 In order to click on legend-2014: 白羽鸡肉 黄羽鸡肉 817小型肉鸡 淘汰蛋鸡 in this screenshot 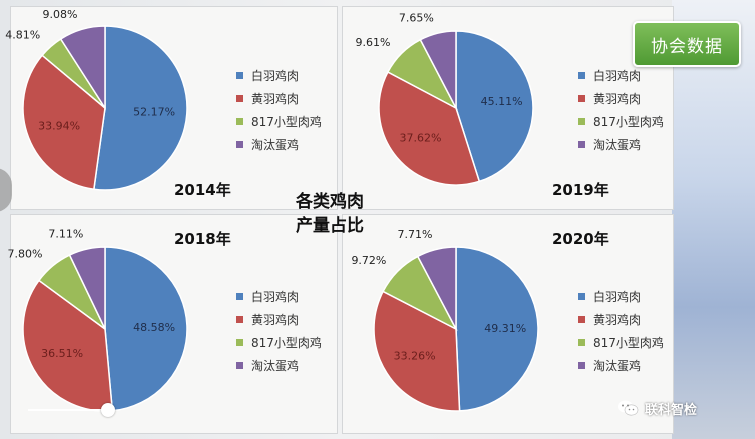, I will do `click(279, 110)`.